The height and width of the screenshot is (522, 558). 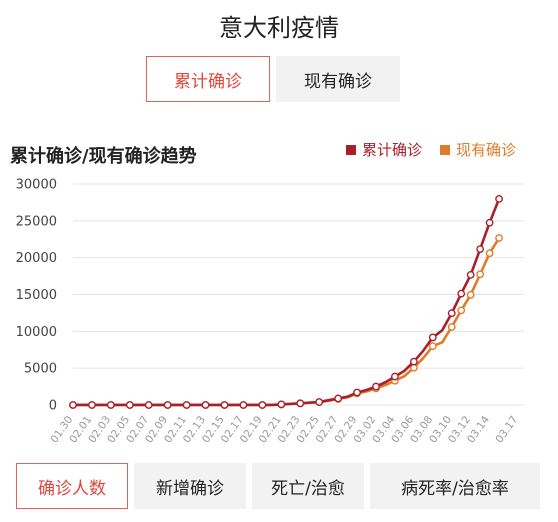 I want to click on legend-label-current: 现有确诊, so click(x=486, y=150).